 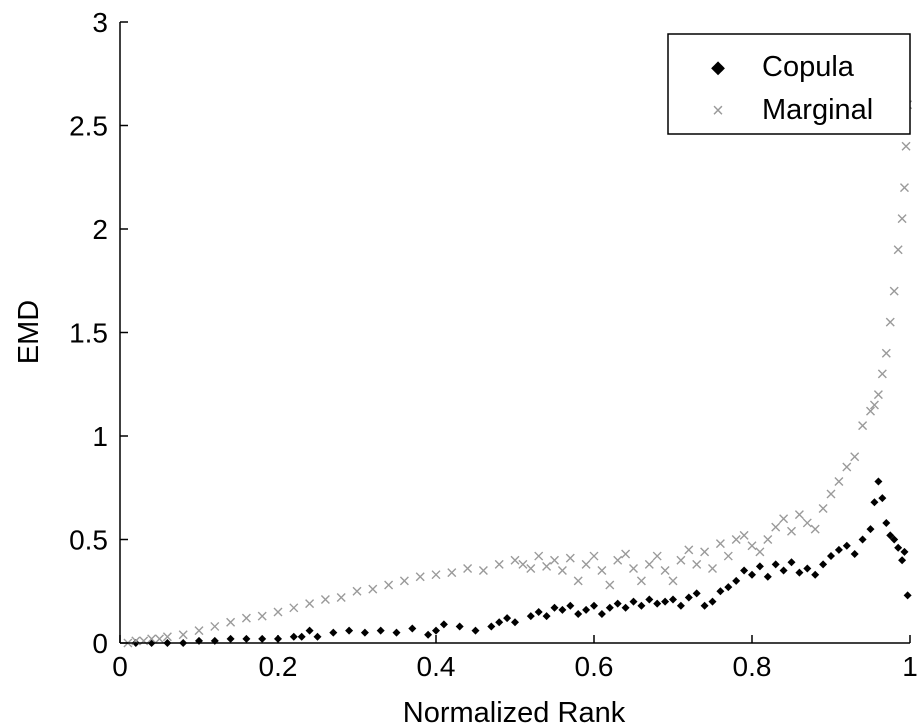 I want to click on legend-marker-copula: ◆, so click(x=718, y=67).